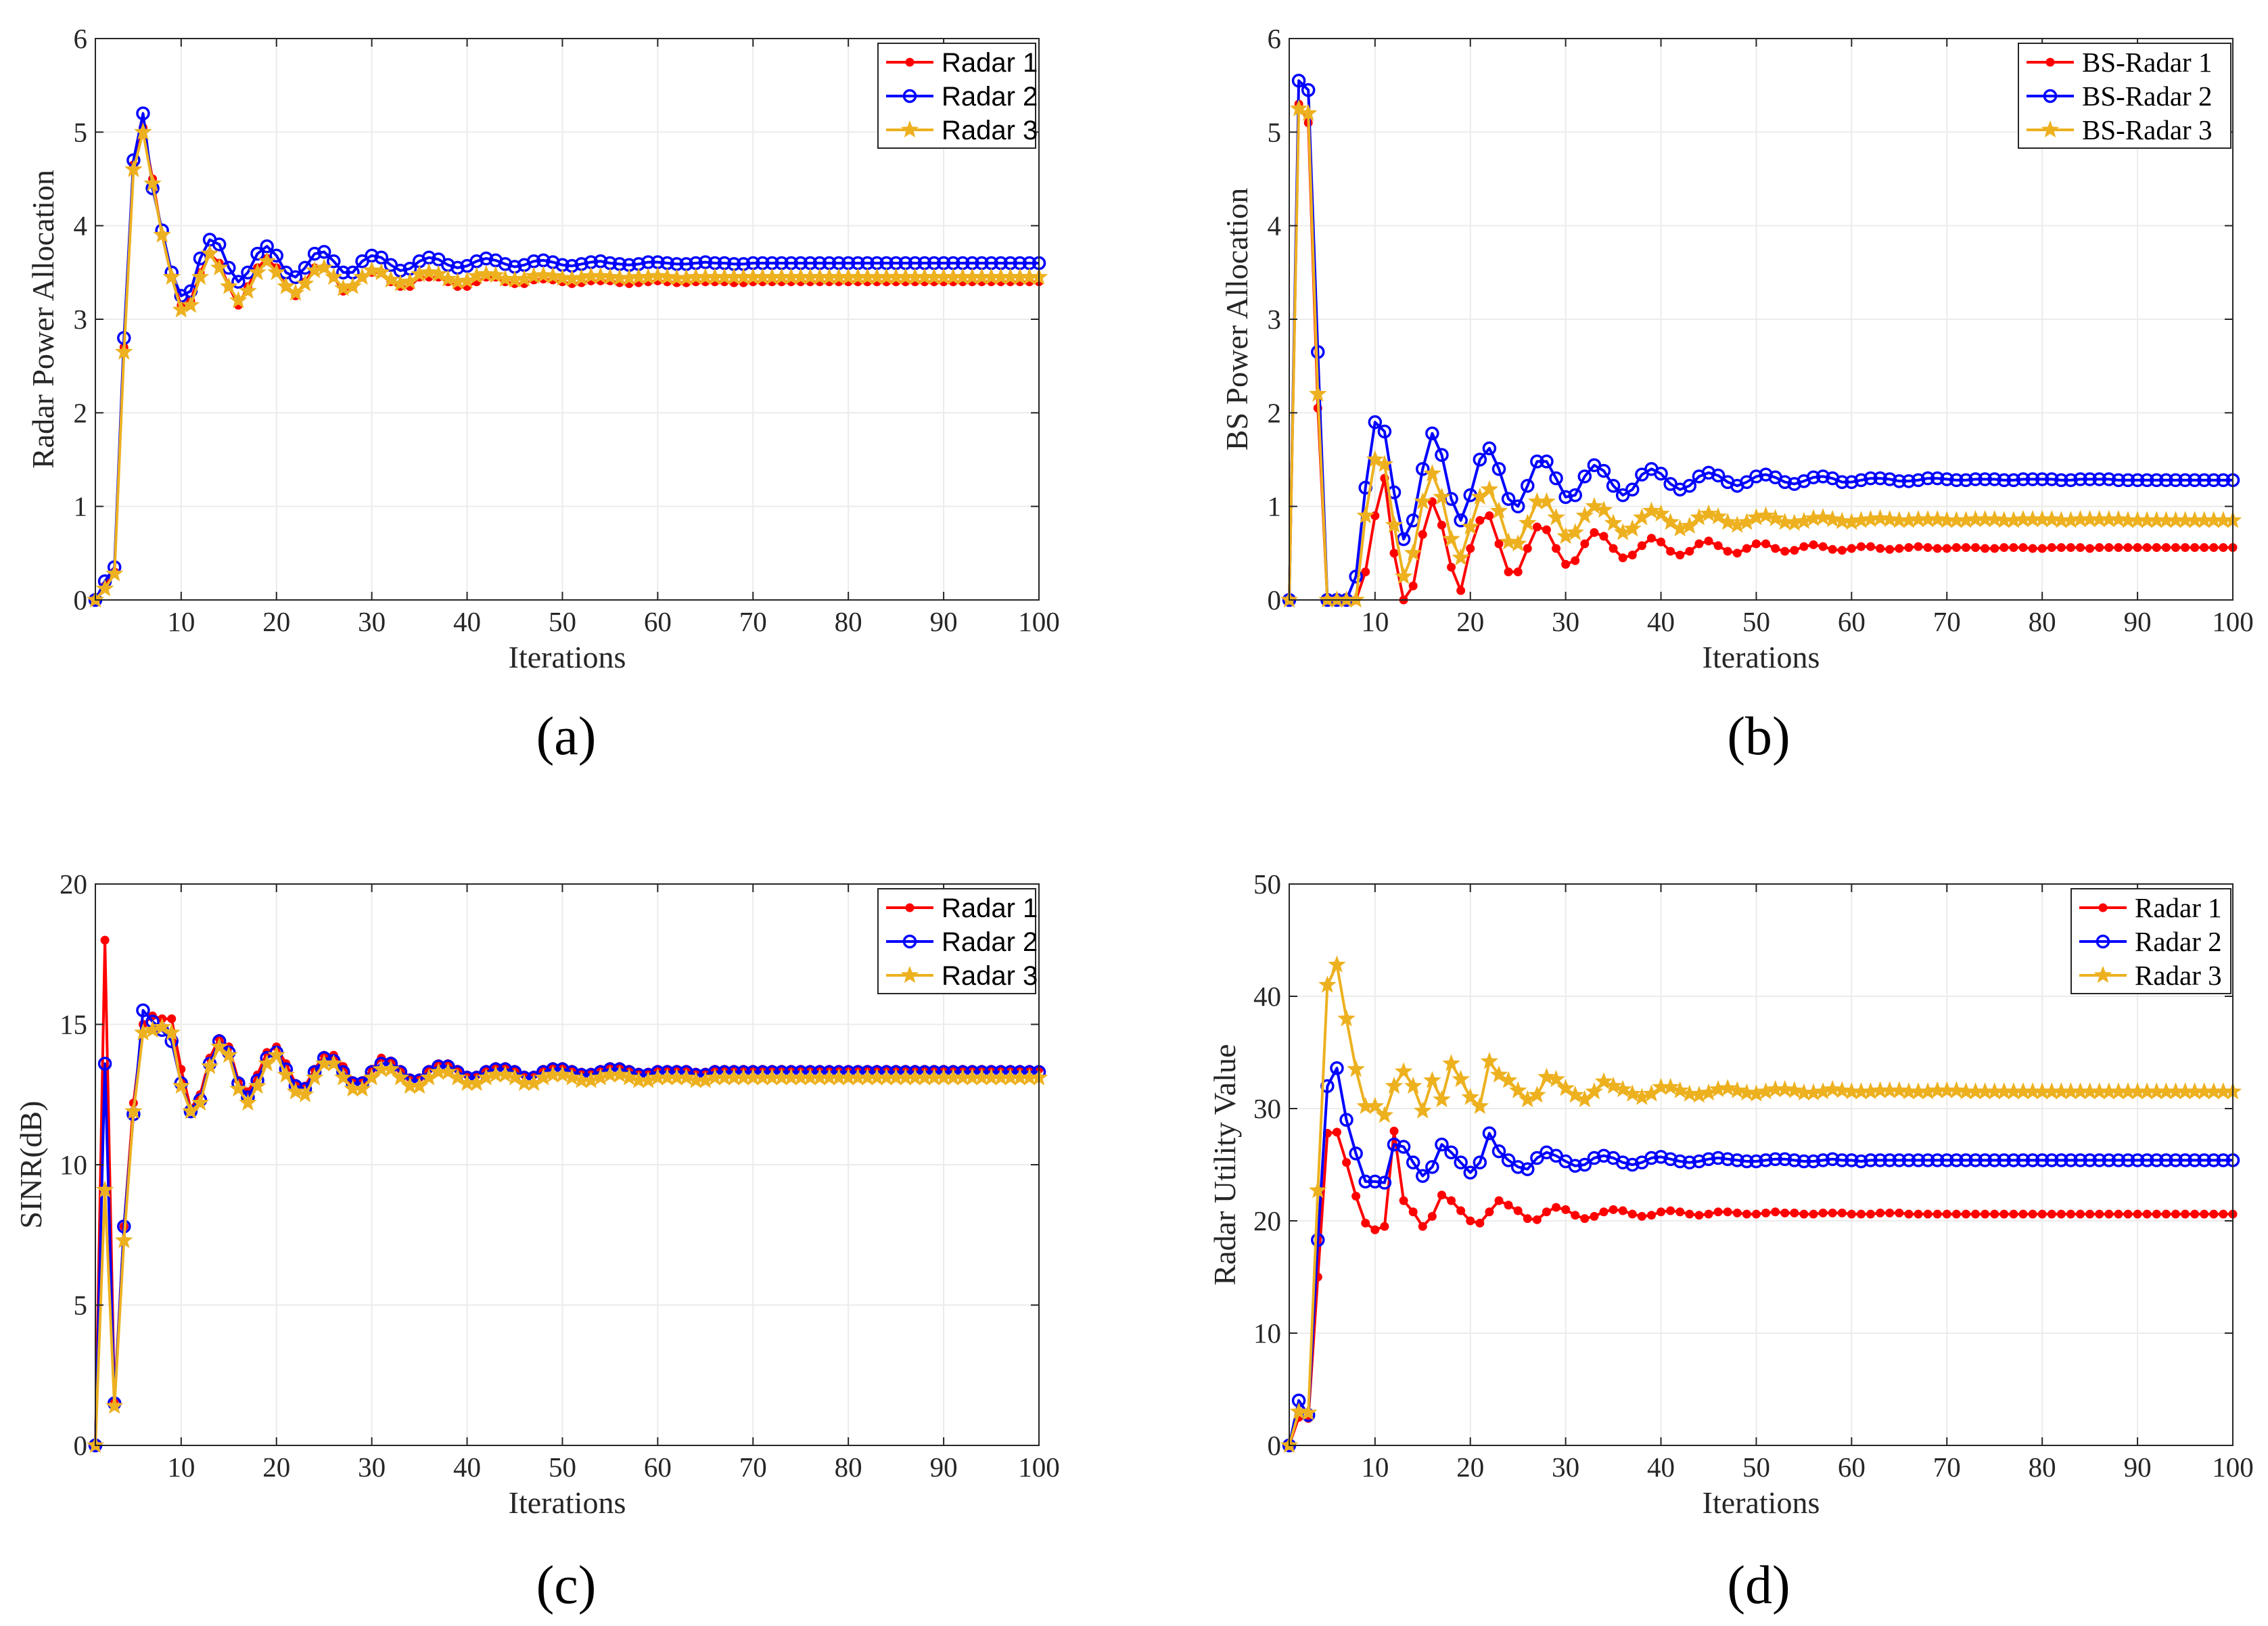  What do you see at coordinates (1275, 412) in the screenshot?
I see `y-tick-label-b-2: 2` at bounding box center [1275, 412].